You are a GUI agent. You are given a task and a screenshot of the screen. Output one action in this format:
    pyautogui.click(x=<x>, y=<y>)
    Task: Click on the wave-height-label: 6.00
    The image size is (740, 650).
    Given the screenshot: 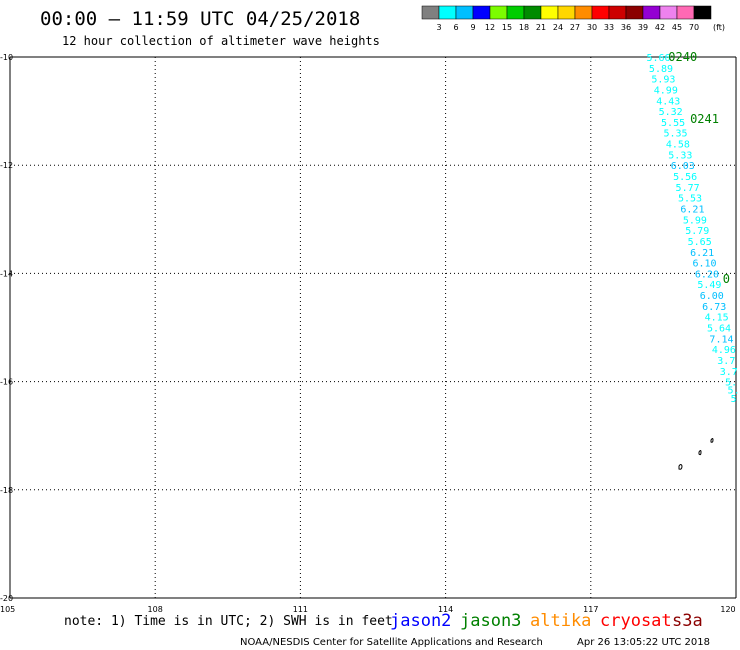 What is the action you would take?
    pyautogui.click(x=712, y=296)
    